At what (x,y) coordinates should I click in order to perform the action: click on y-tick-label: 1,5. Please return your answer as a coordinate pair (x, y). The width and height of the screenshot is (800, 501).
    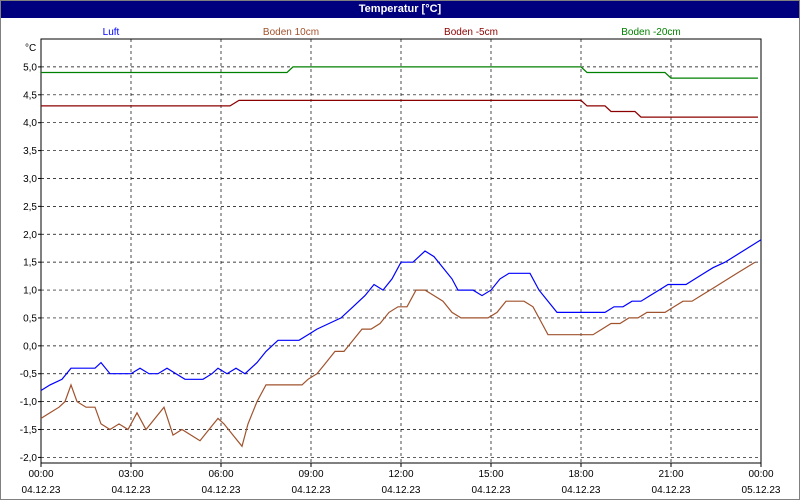
    Looking at the image, I should click on (30, 263).